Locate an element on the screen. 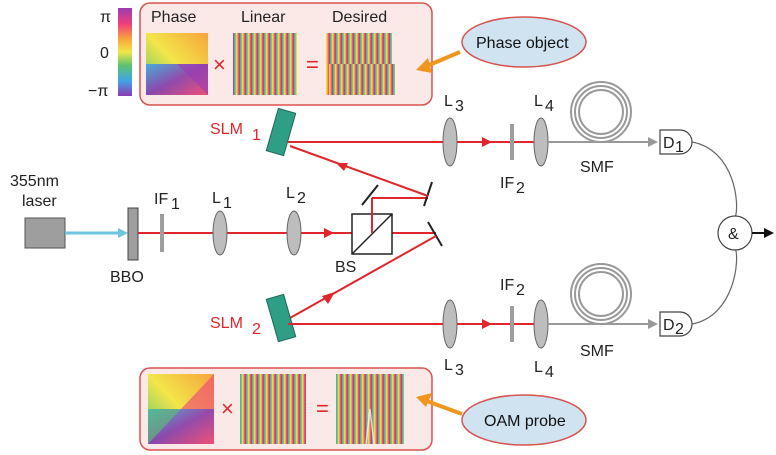 The height and width of the screenshot is (455, 776). smf-upper-label: SMF is located at coordinates (597, 167).